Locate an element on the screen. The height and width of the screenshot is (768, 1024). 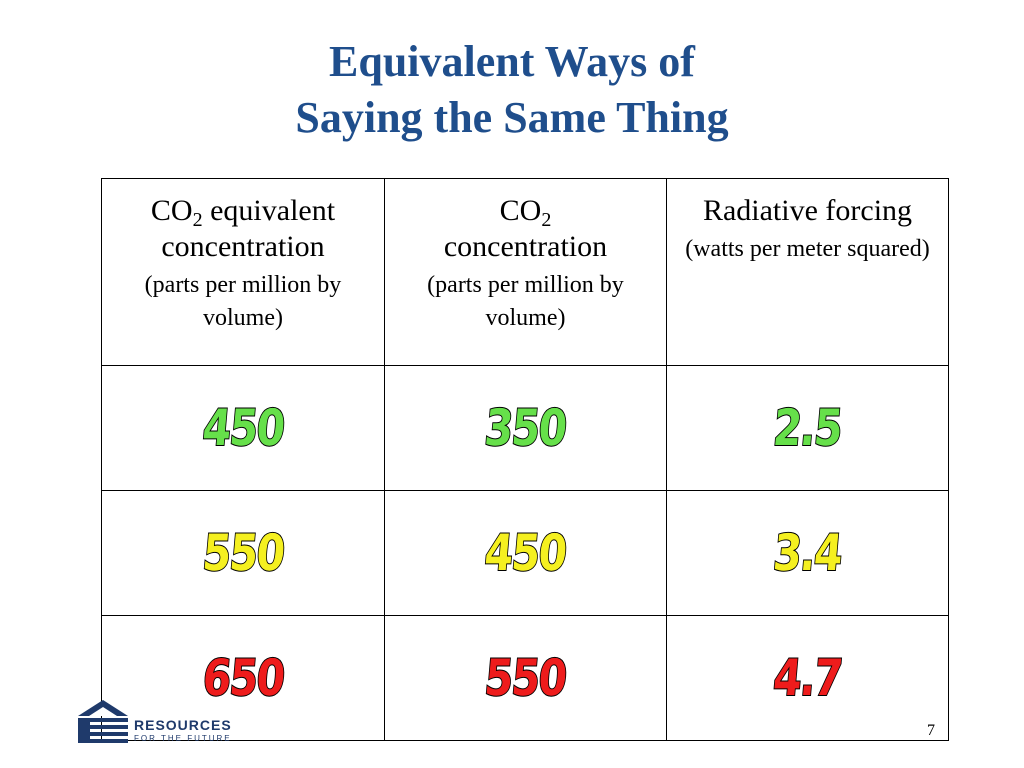
table-row: 450 350 2.5 is located at coordinates (525, 428).